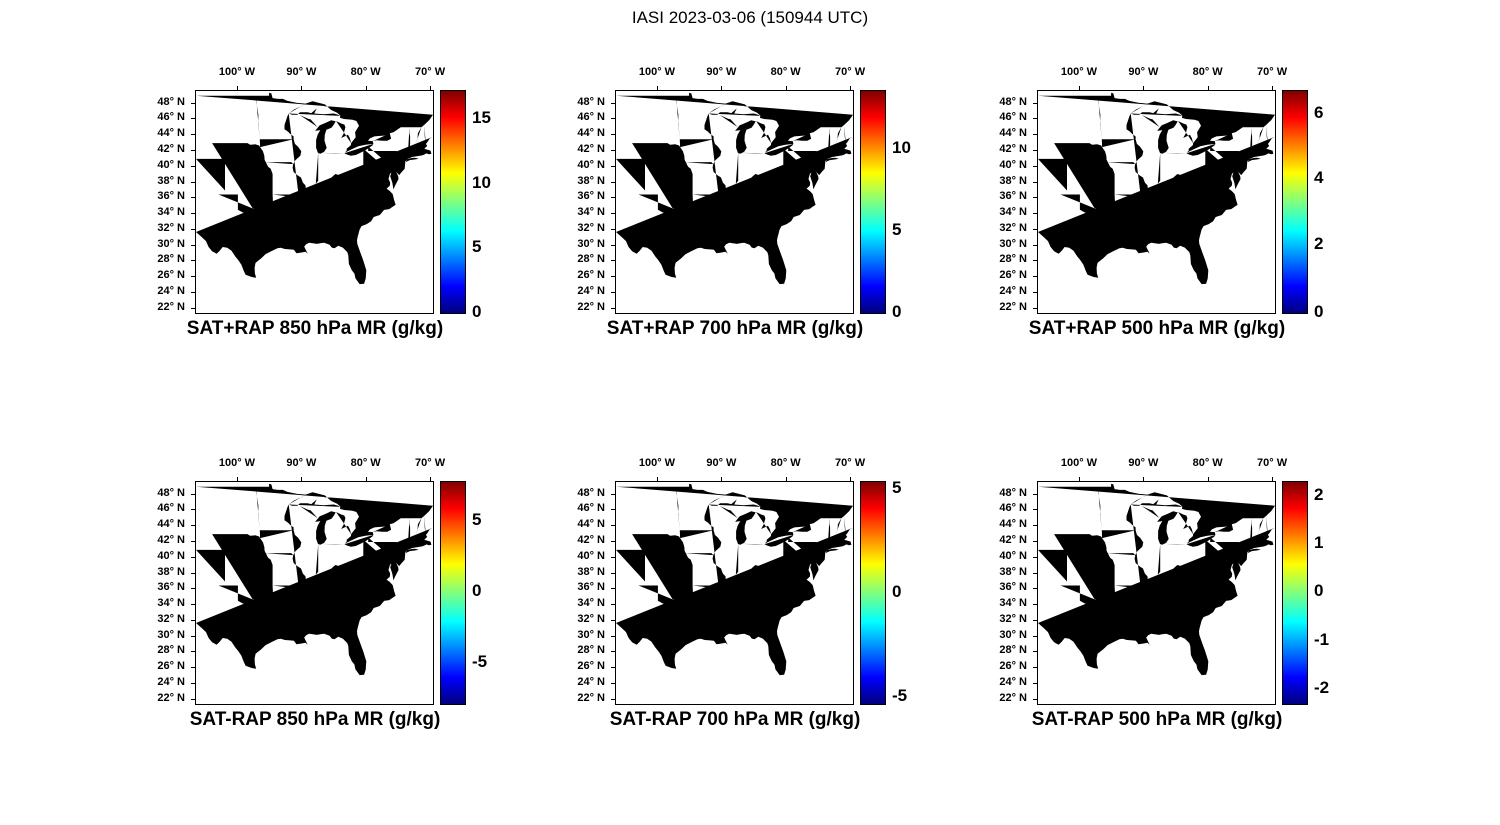  I want to click on lon-tick-label: 100° W, so click(657, 72).